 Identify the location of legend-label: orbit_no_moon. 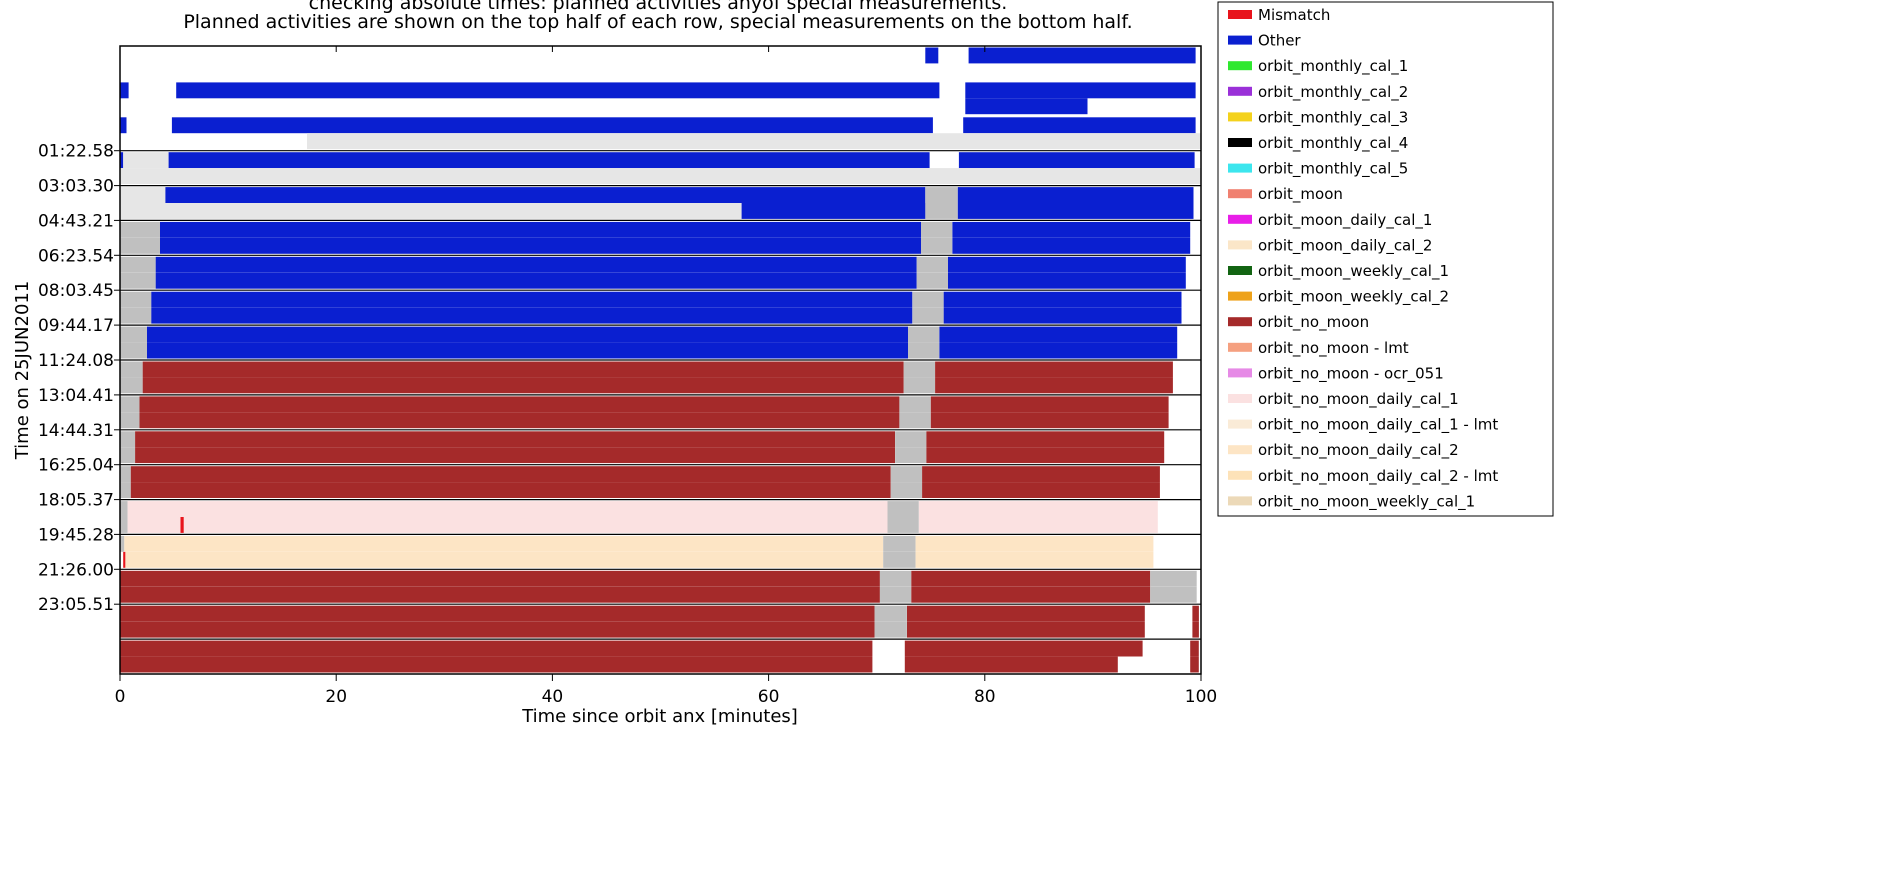
(1313, 322).